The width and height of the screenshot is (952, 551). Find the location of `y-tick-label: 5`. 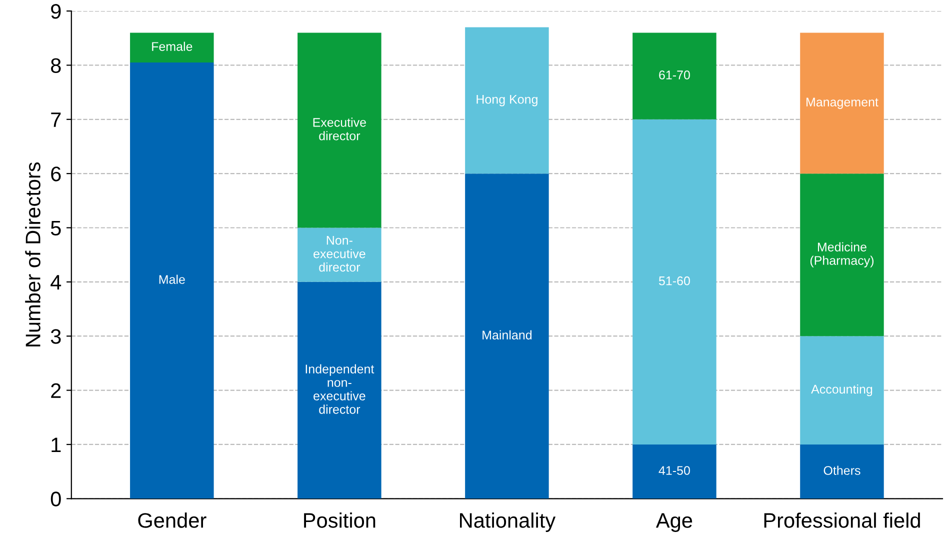

y-tick-label: 5 is located at coordinates (55, 228).